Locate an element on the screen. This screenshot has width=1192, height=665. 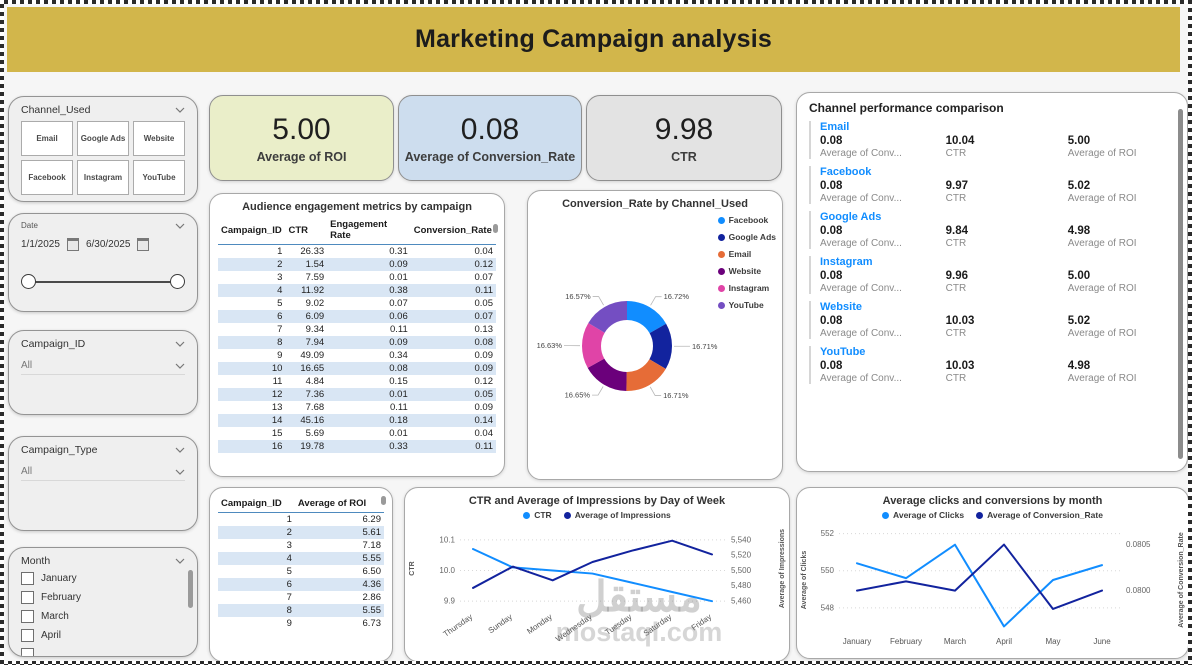
month-checkbox-april is located at coordinates (27, 635).